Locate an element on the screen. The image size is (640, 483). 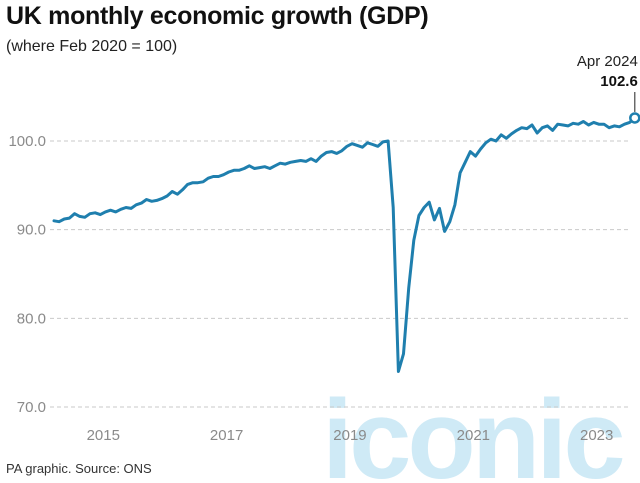
annotation-date-label: Apr 2024 is located at coordinates (607, 61).